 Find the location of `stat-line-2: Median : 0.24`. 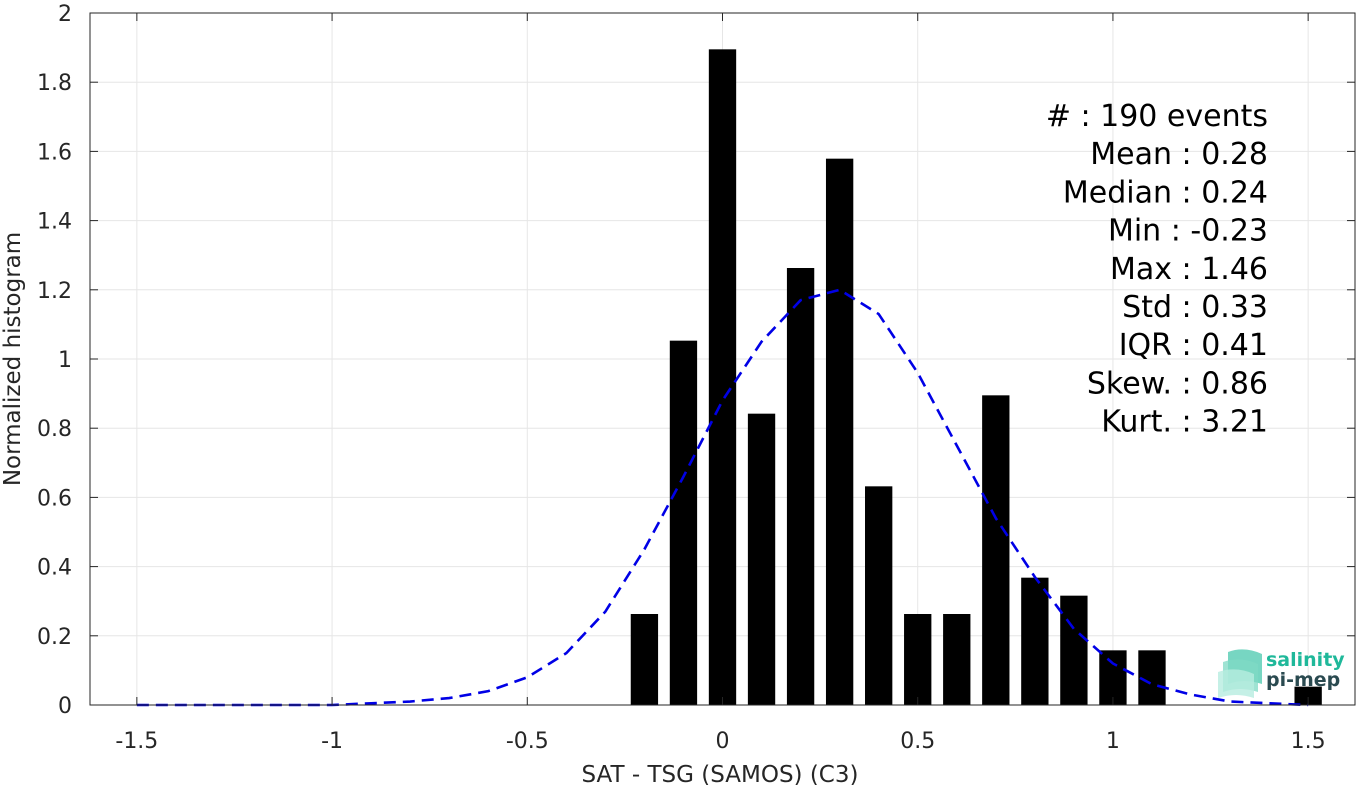

stat-line-2: Median : 0.24 is located at coordinates (1165, 192).